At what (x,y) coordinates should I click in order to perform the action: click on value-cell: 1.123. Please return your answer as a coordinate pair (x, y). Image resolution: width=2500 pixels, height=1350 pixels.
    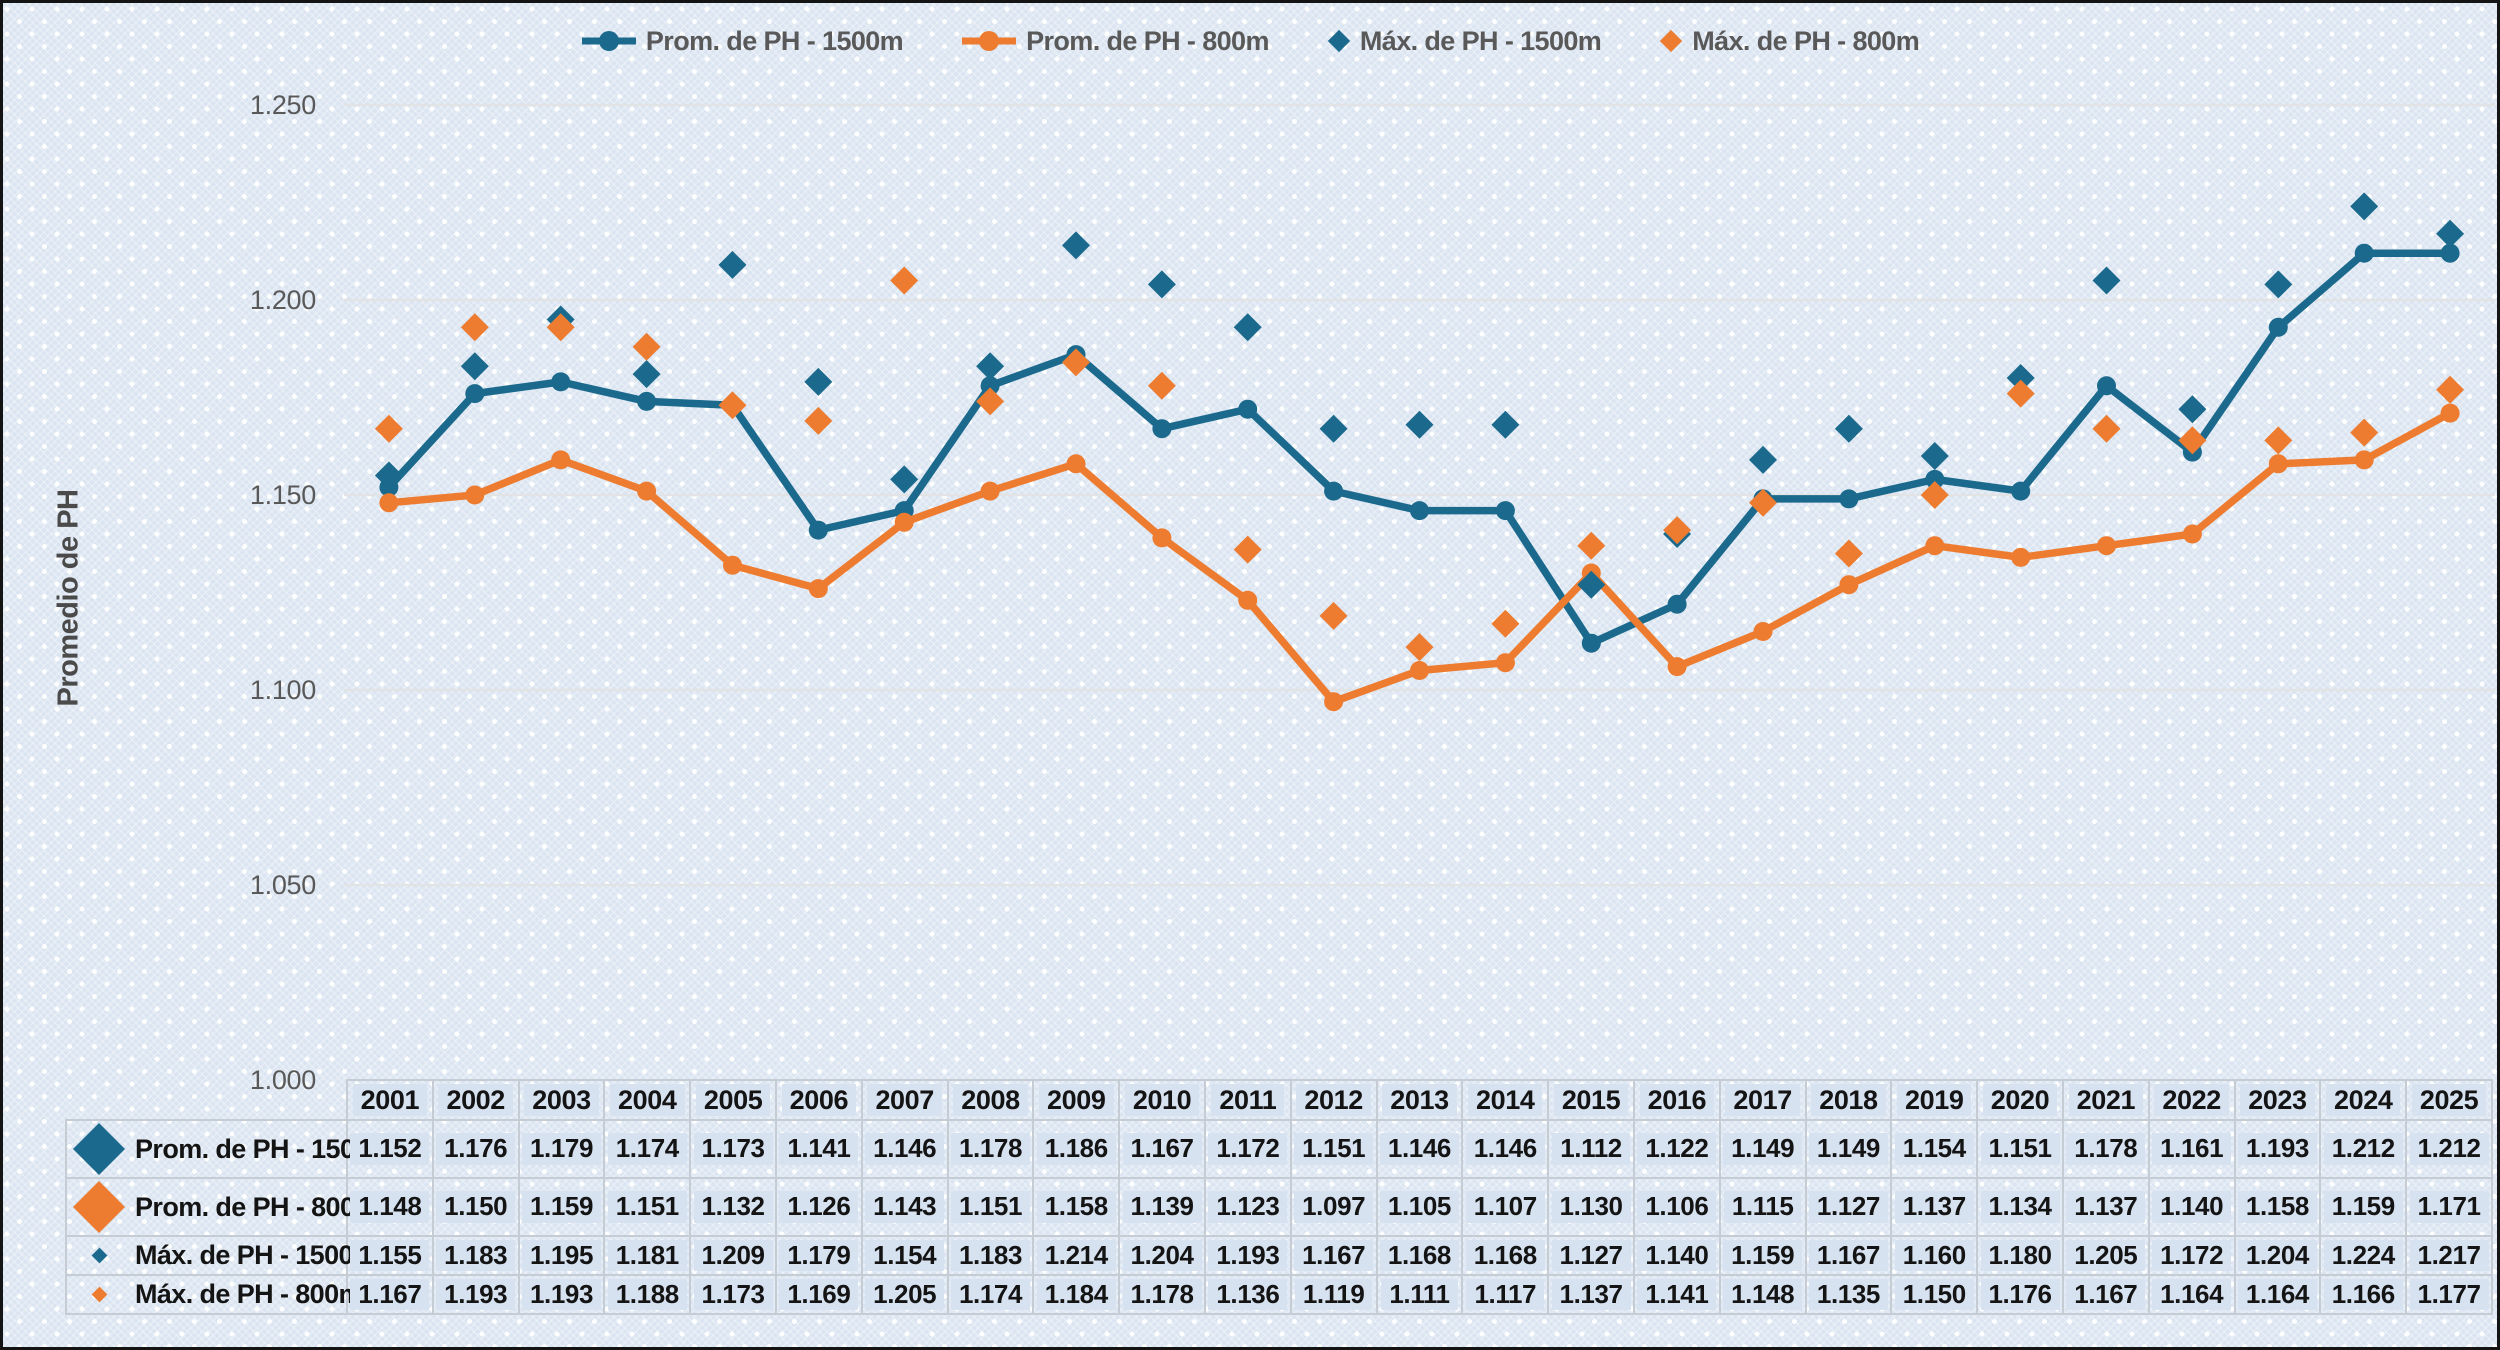
    Looking at the image, I should click on (1247, 1207).